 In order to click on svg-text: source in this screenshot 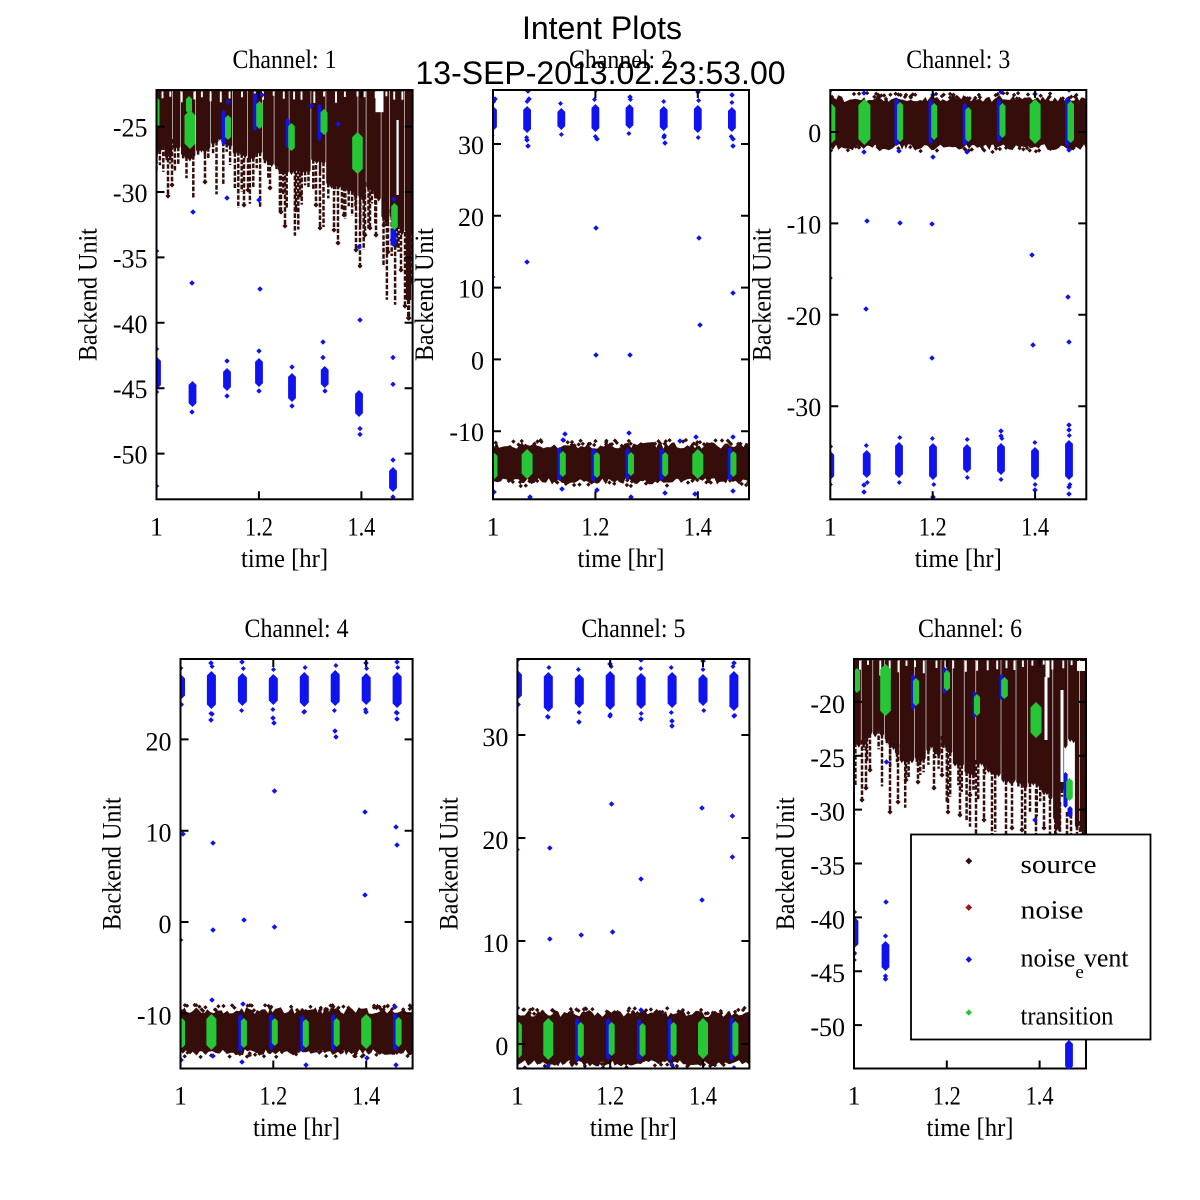, I will do `click(1059, 864)`.